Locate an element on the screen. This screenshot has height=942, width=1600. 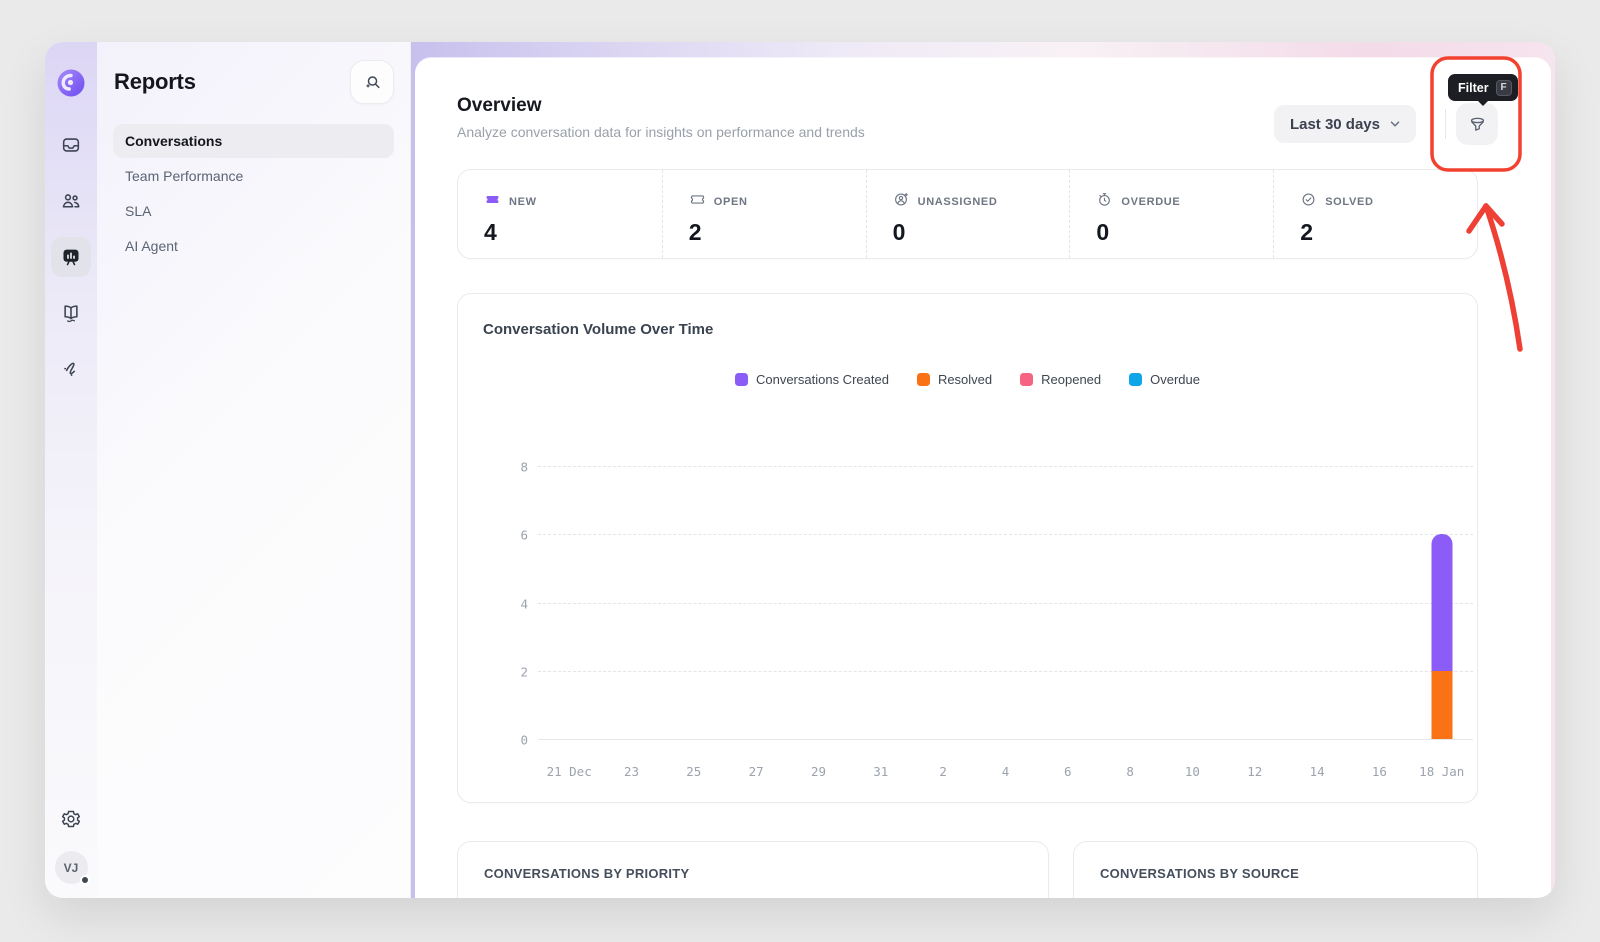
filter-shortcut-key: F is located at coordinates (1503, 87).